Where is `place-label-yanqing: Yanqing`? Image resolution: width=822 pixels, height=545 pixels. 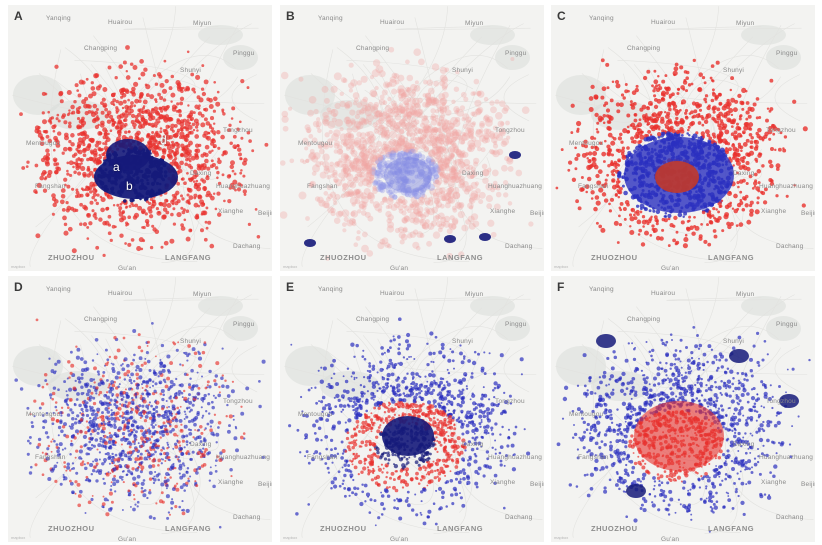
place-label-yanqing: Yanqing is located at coordinates (330, 18).